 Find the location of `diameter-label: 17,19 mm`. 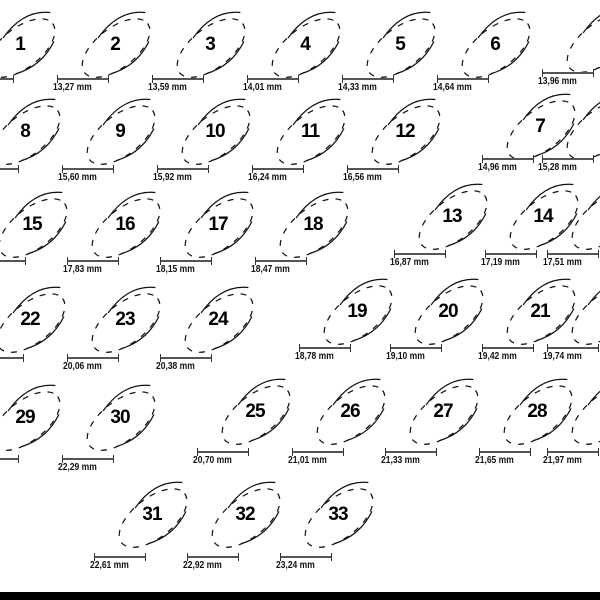

diameter-label: 17,19 mm is located at coordinates (500, 262).